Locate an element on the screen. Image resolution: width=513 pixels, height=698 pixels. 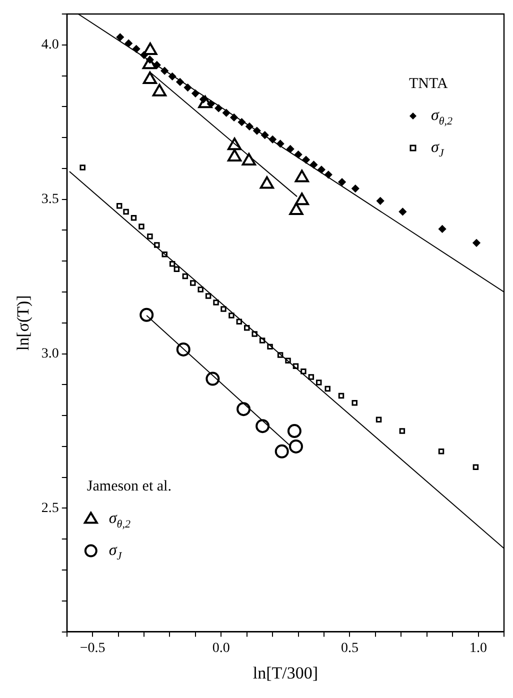
annotation: Jameson et al. is located at coordinates (129, 486).